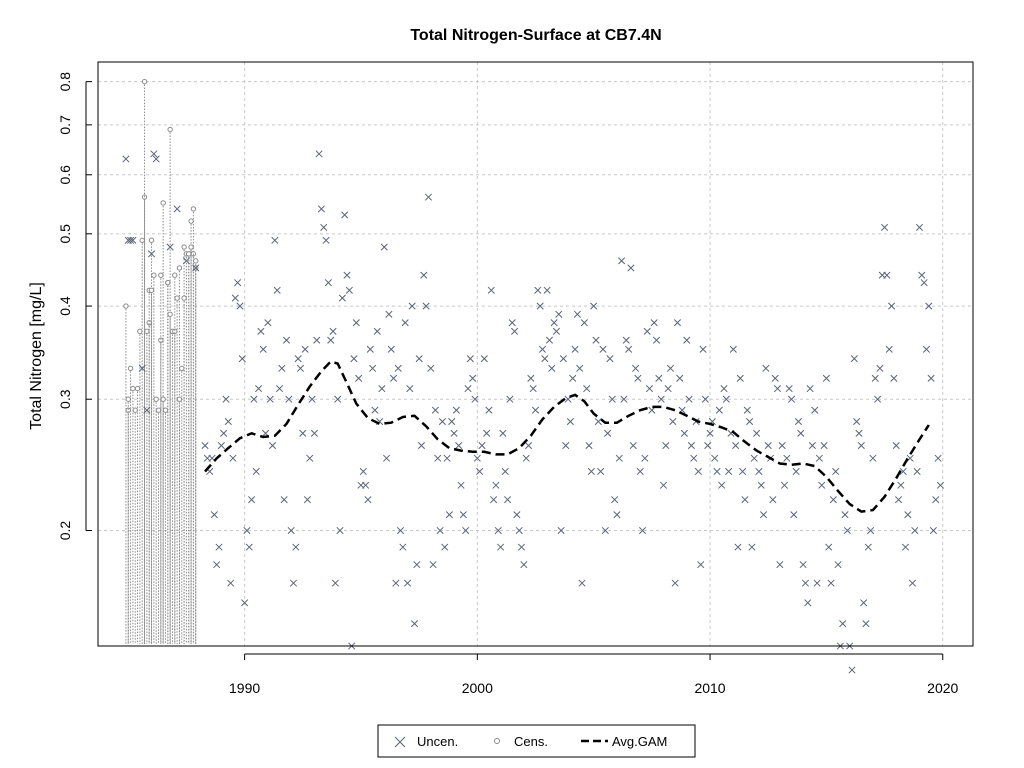  What do you see at coordinates (639, 741) in the screenshot?
I see `legend-label-gam: Avg.GAM` at bounding box center [639, 741].